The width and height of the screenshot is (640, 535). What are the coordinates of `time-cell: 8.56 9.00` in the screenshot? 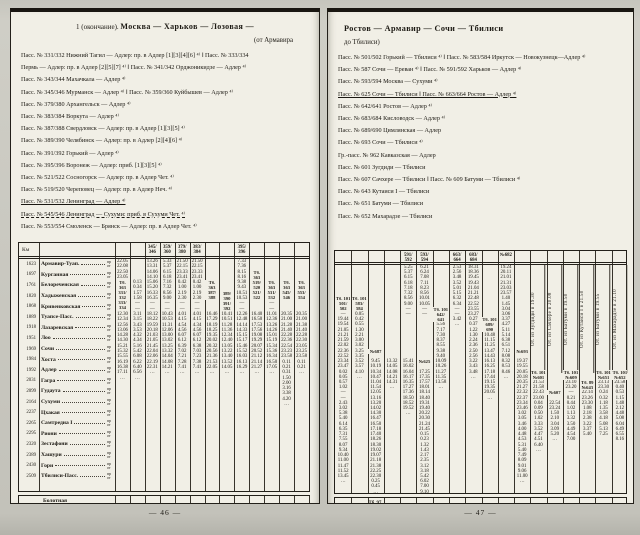 It's located at (408, 301).